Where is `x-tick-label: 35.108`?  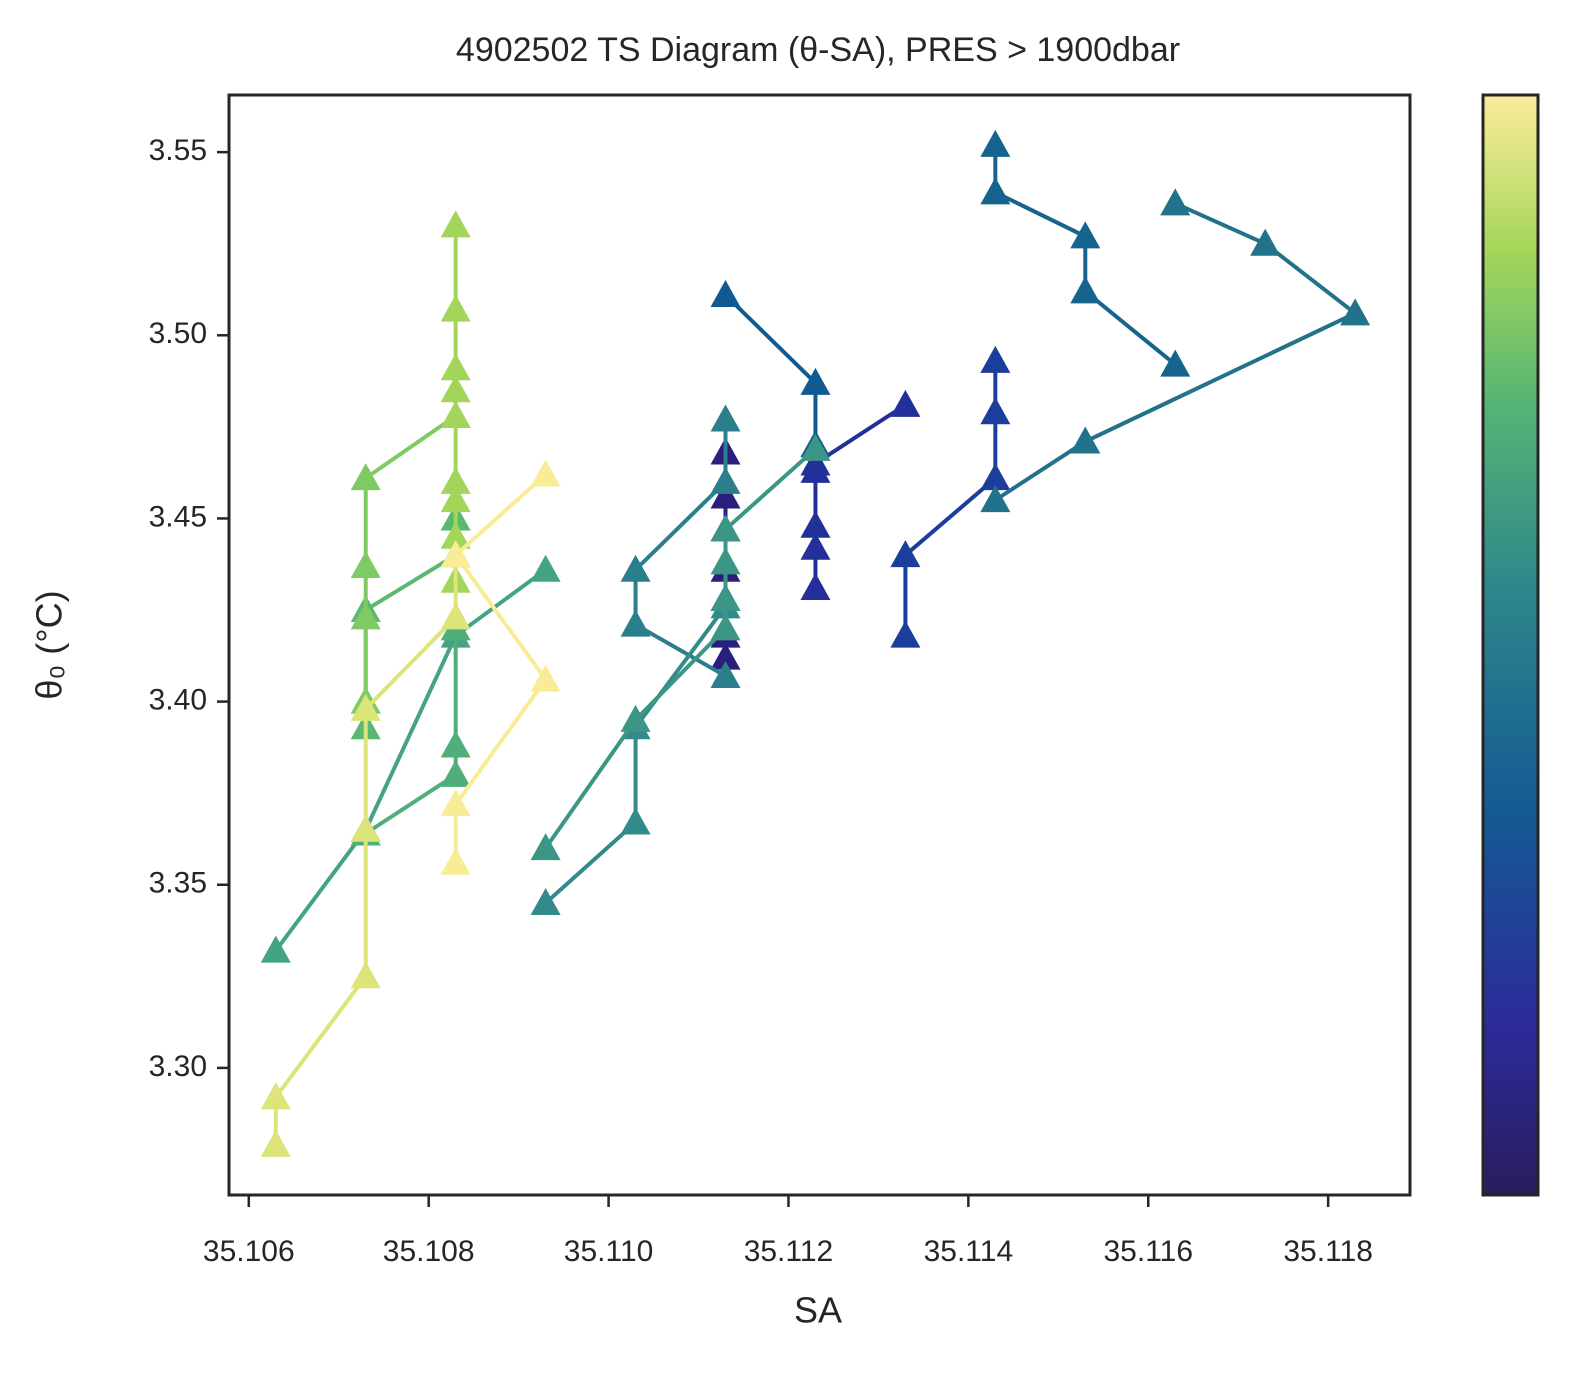 x-tick-label: 35.108 is located at coordinates (429, 1251).